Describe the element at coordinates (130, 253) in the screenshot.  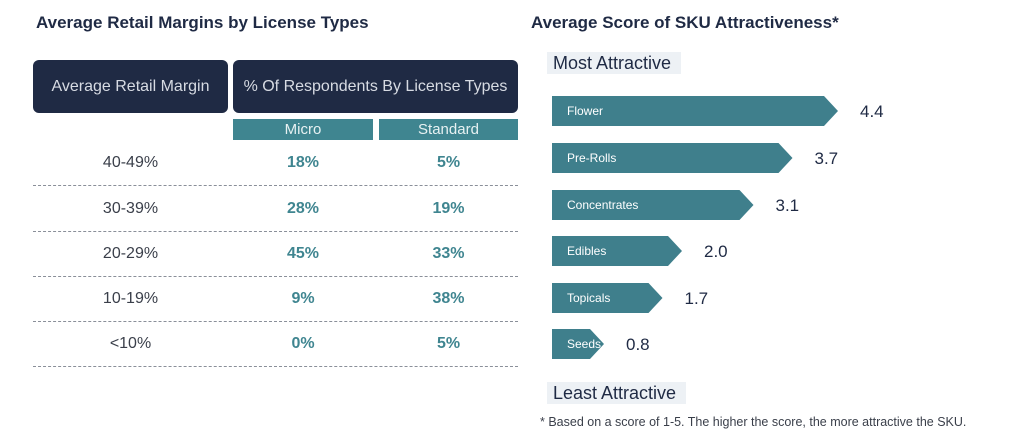
I see `margin-range-cell: 20-29%` at that location.